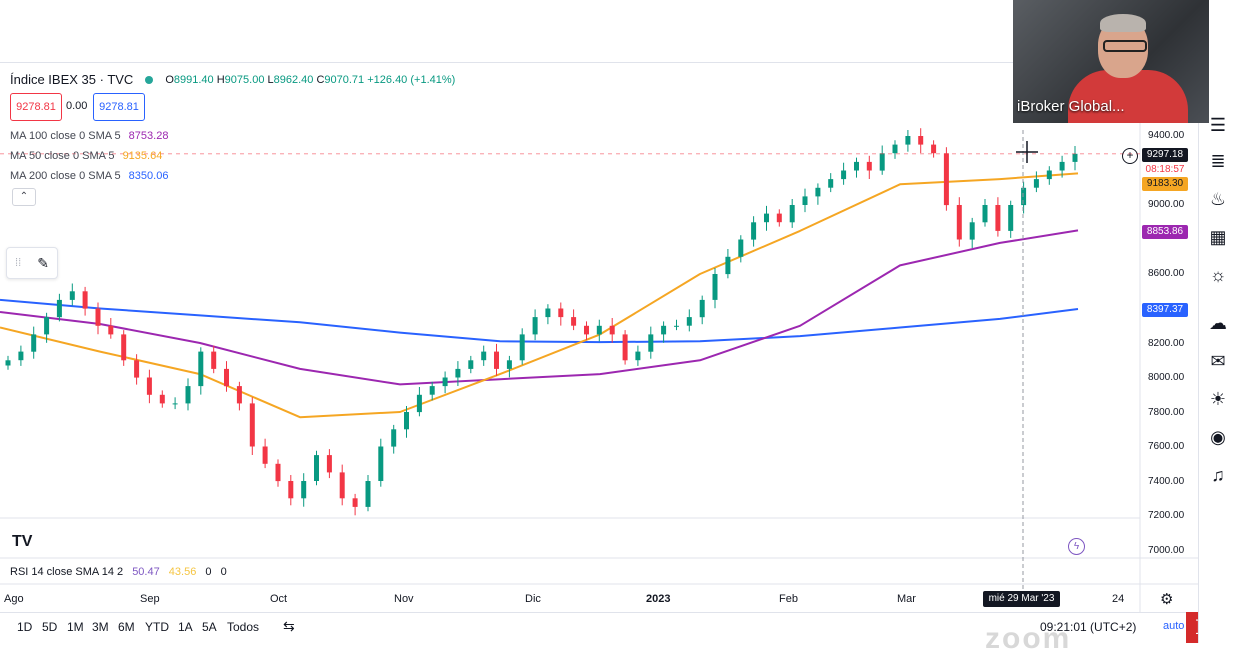  What do you see at coordinates (157, 627) in the screenshot?
I see `timeframe-ytd: YTD` at bounding box center [157, 627].